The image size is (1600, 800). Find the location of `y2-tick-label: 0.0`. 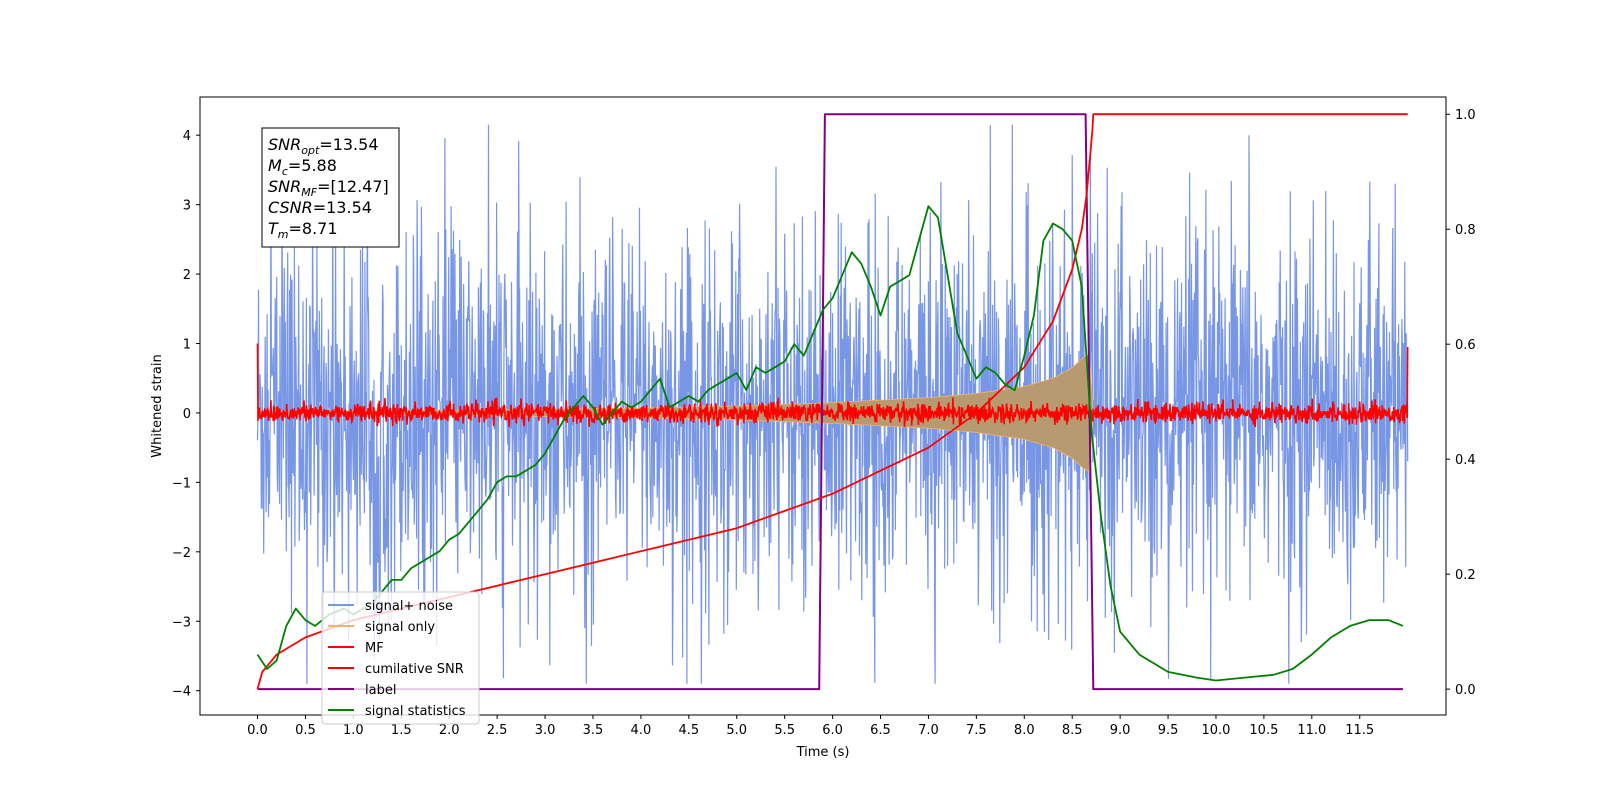

y2-tick-label: 0.0 is located at coordinates (1465, 690).